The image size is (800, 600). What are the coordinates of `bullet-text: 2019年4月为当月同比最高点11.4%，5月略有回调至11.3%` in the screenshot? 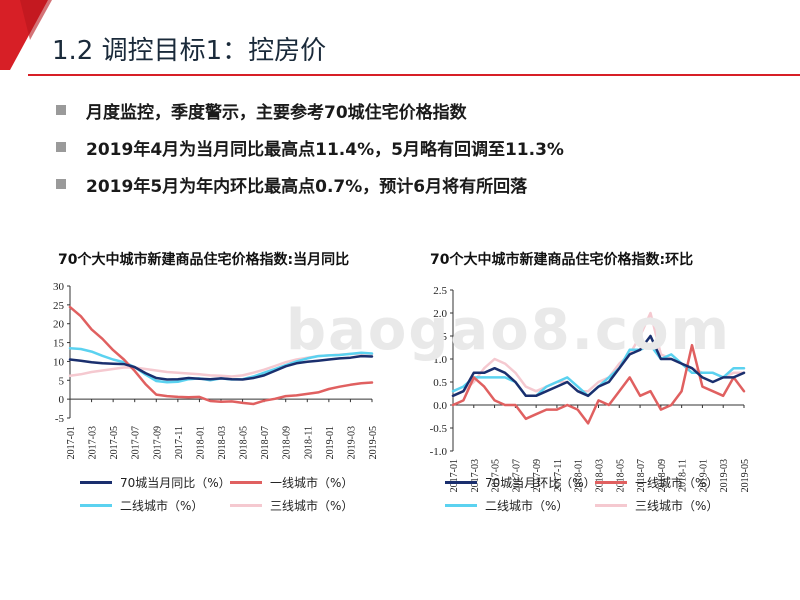 It's located at (325, 149).